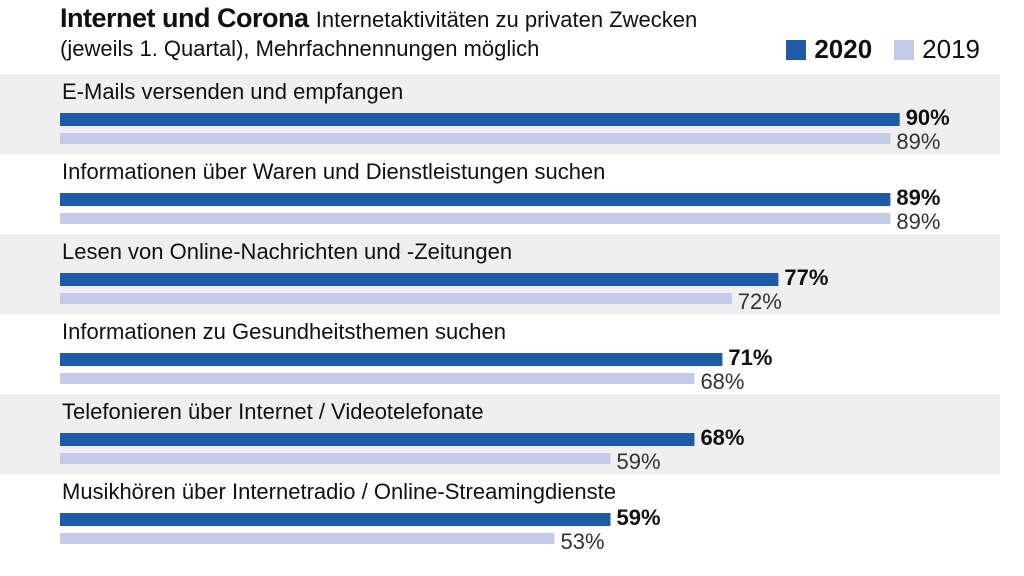  I want to click on legend-item-2019: 2019, so click(937, 49).